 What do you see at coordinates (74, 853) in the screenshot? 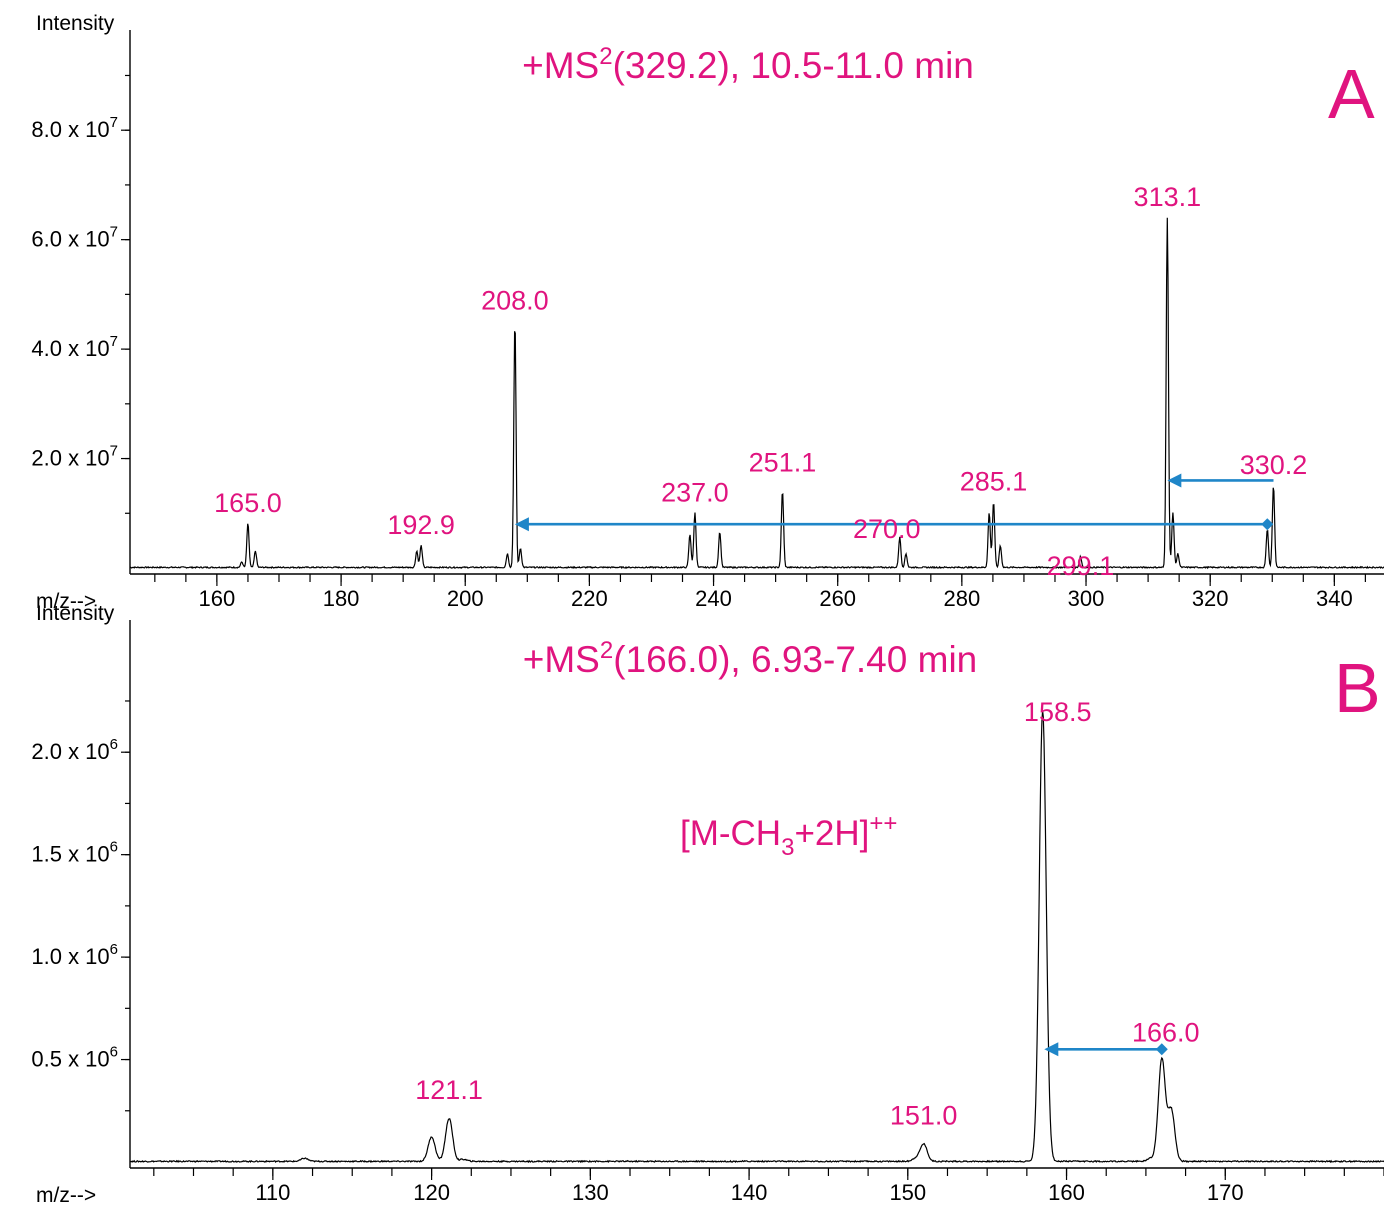
I see `y-tick-label: 1.5 x 10⁶` at bounding box center [74, 853].